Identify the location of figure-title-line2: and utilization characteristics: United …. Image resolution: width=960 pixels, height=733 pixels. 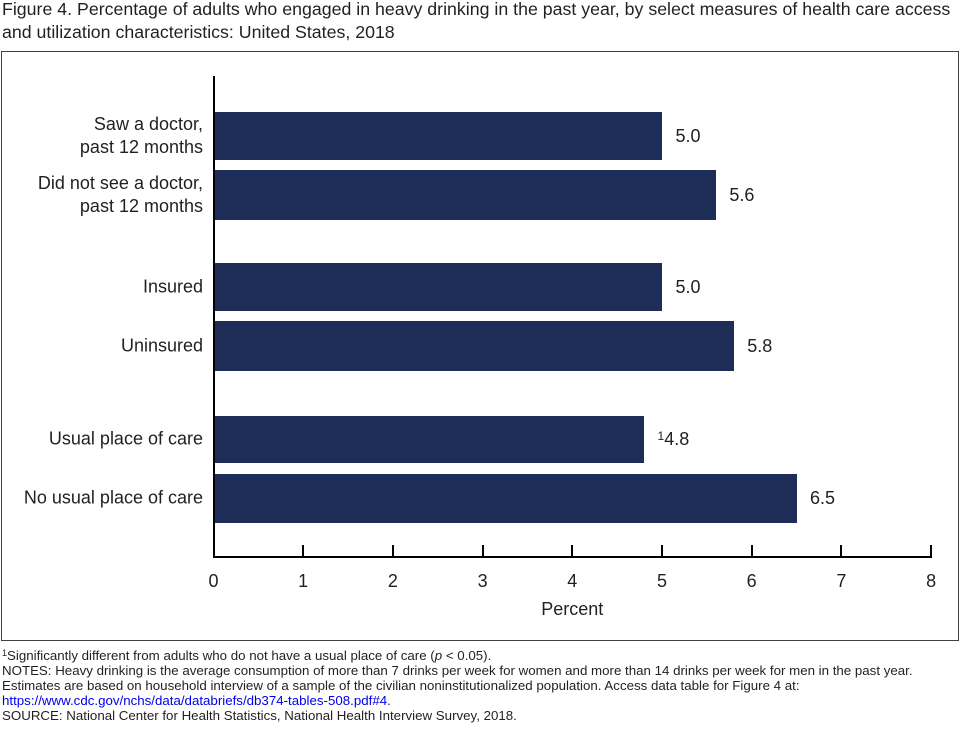
(198, 31).